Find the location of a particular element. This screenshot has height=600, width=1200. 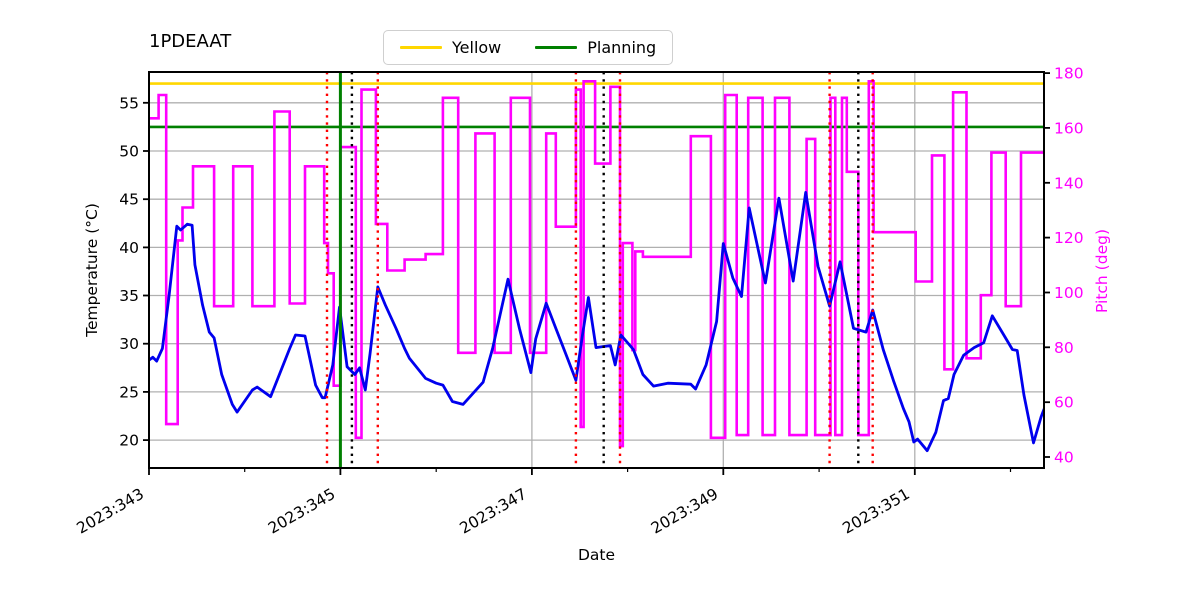

svg-text: 180 is located at coordinates (1069, 74).